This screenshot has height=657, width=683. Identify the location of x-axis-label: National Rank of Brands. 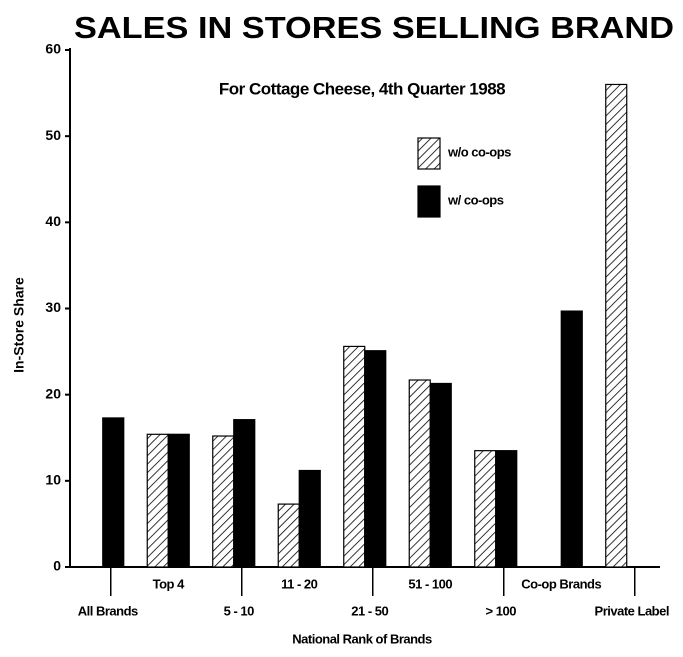
(362, 638).